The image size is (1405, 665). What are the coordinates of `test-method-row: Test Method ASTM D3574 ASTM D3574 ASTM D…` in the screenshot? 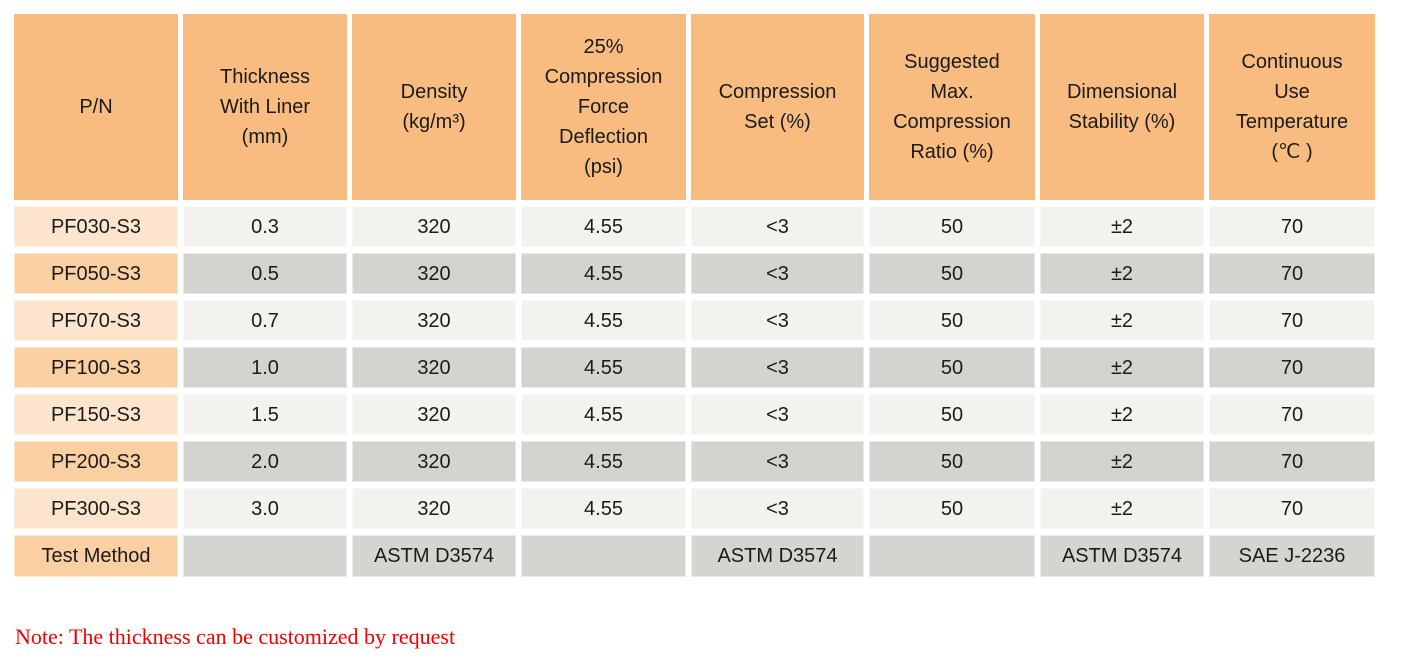 It's located at (694, 556).